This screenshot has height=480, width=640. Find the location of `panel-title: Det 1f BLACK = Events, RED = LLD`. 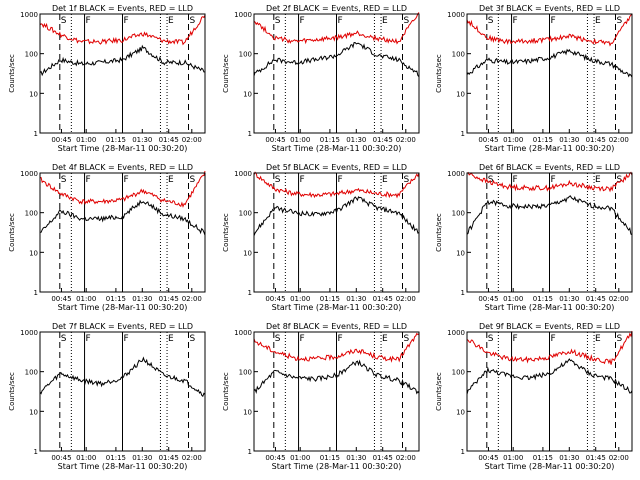

panel-title: Det 1f BLACK = Events, RED = LLD is located at coordinates (122, 8).